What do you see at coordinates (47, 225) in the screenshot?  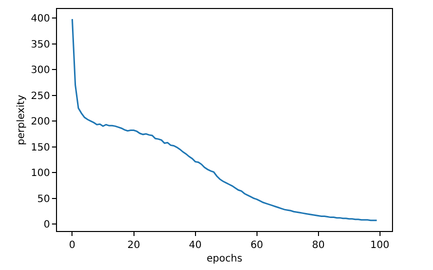 I see `y-tick-label: 0` at bounding box center [47, 225].